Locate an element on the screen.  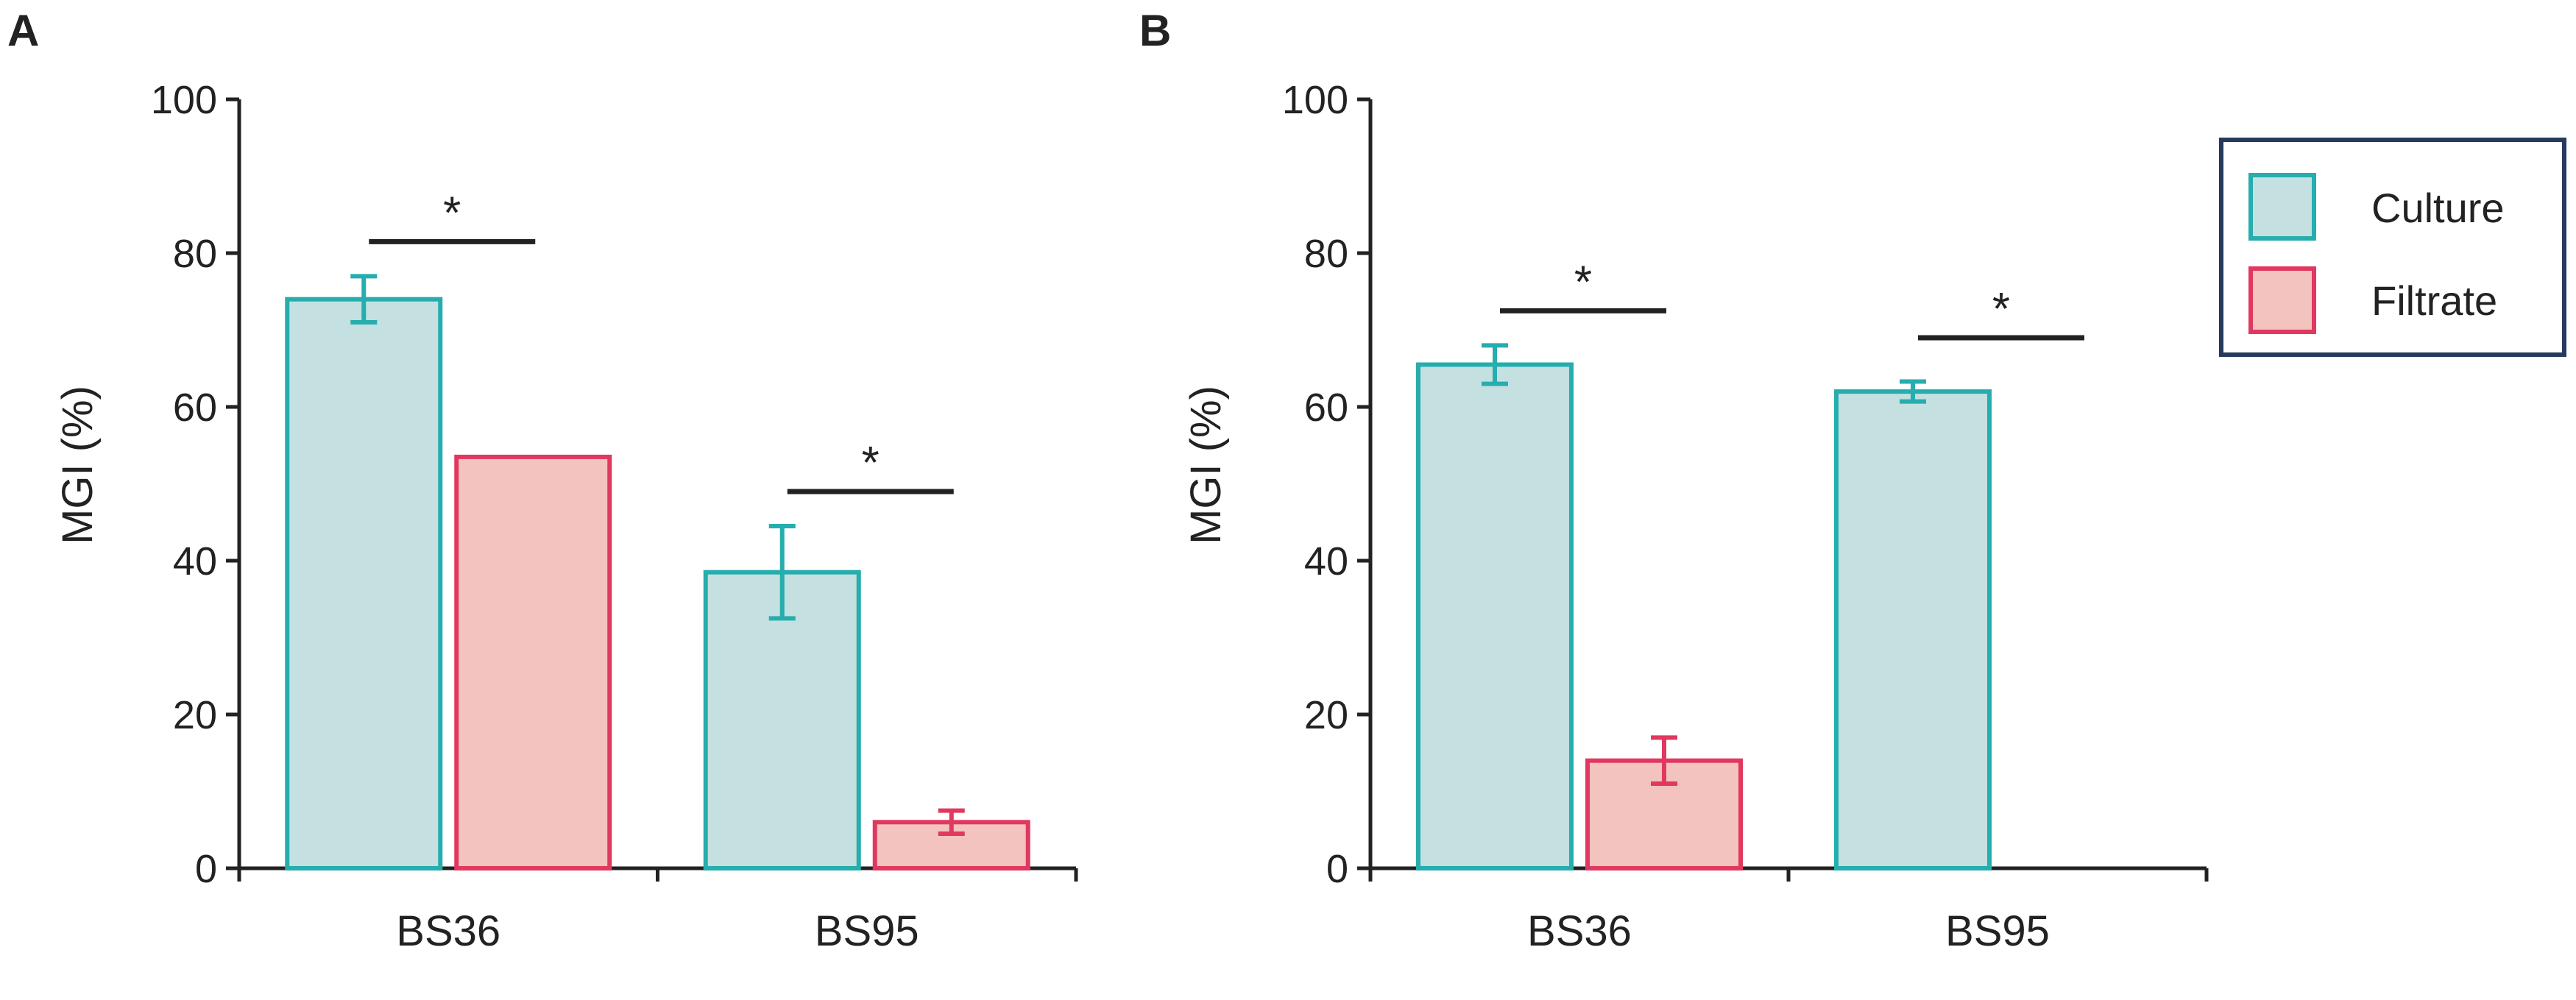
bar-culture-bs95 is located at coordinates (1913, 629).